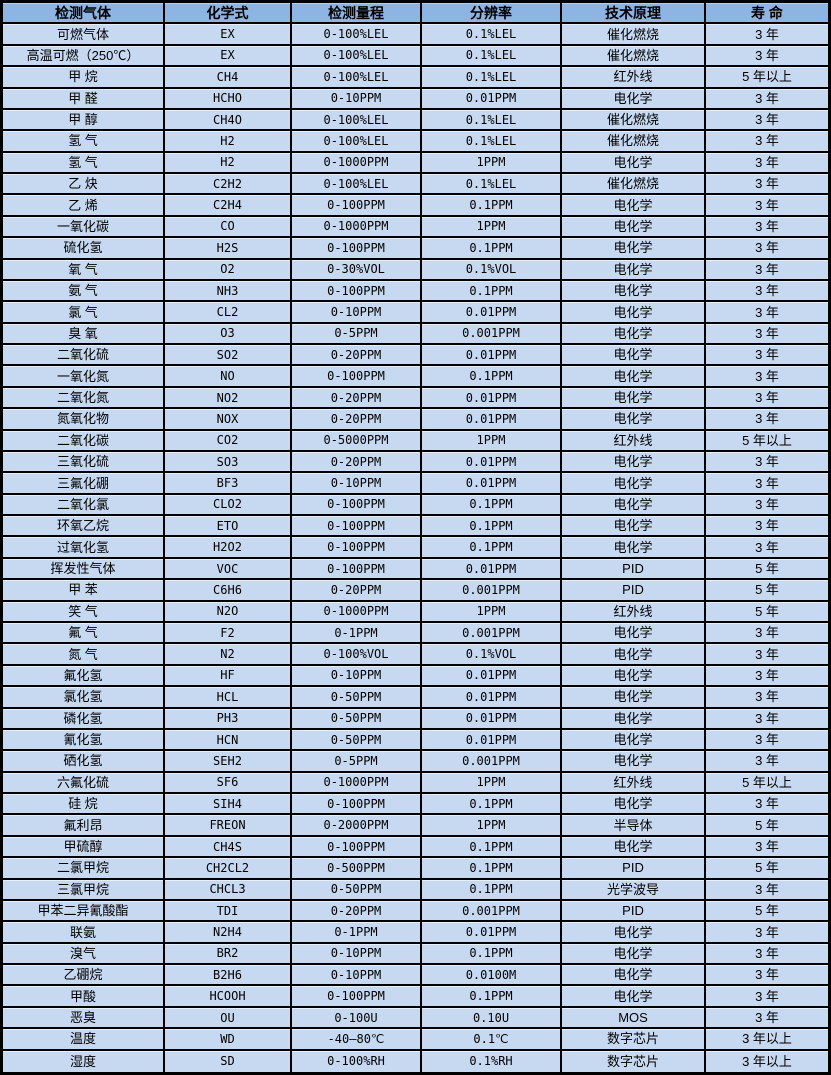  Describe the element at coordinates (84, 953) in the screenshot. I see `cell-gas: 溴气` at that location.